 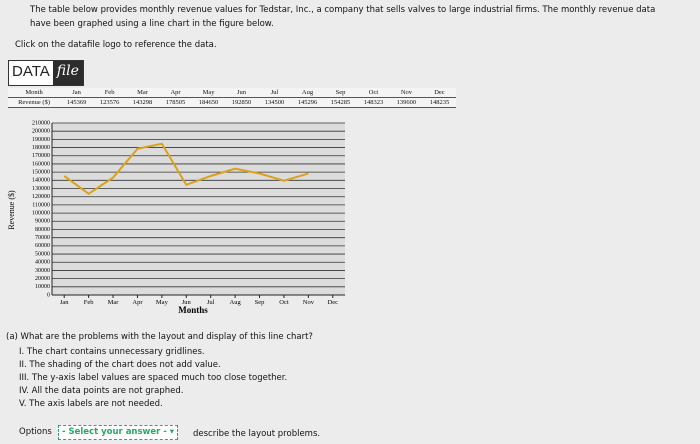 I want to click on y-tick-label: 120000, so click(x=41, y=197).